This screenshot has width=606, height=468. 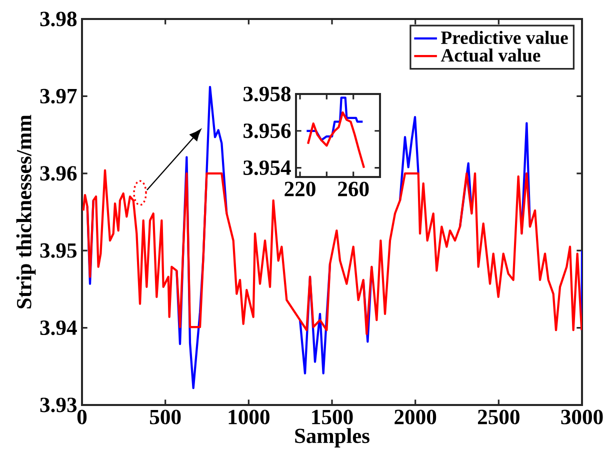 What do you see at coordinates (332, 417) in the screenshot?
I see `x-tick-label: 1500` at bounding box center [332, 417].